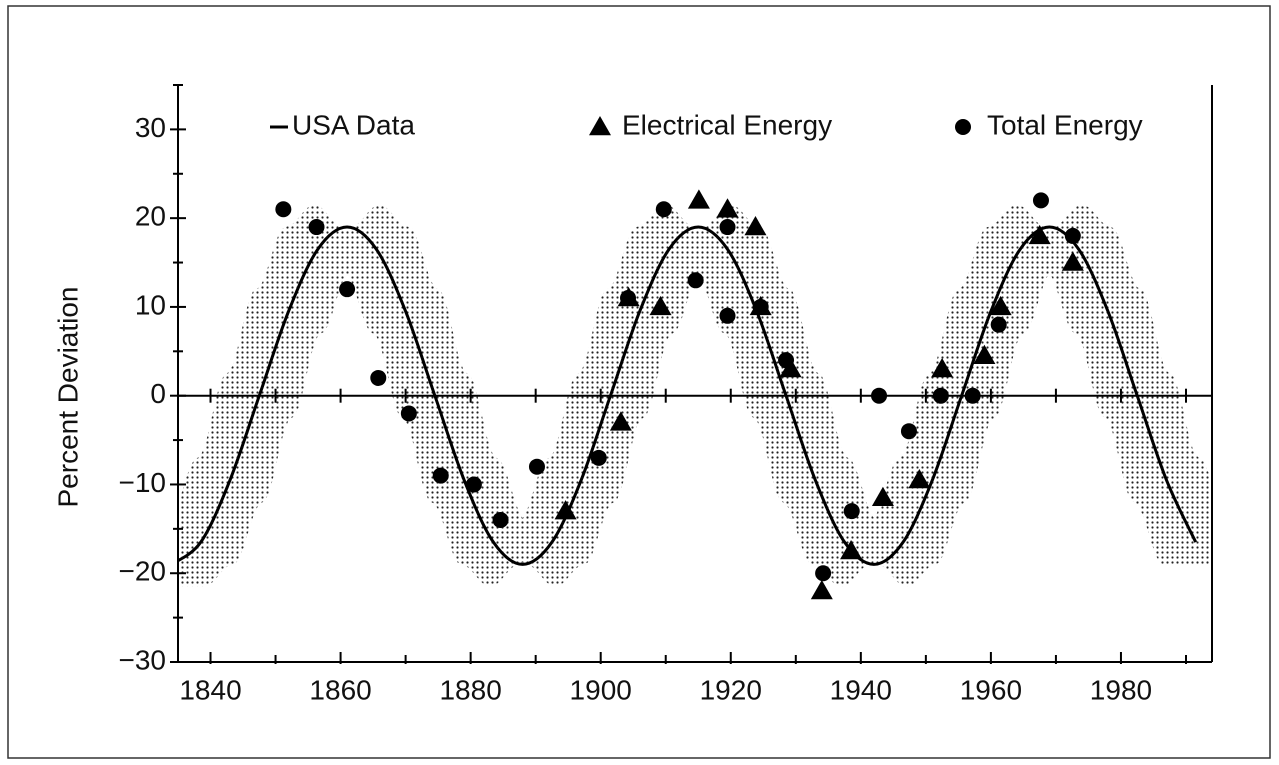  Describe the element at coordinates (1065, 124) in the screenshot. I see `legend-label: Total Energy` at that location.